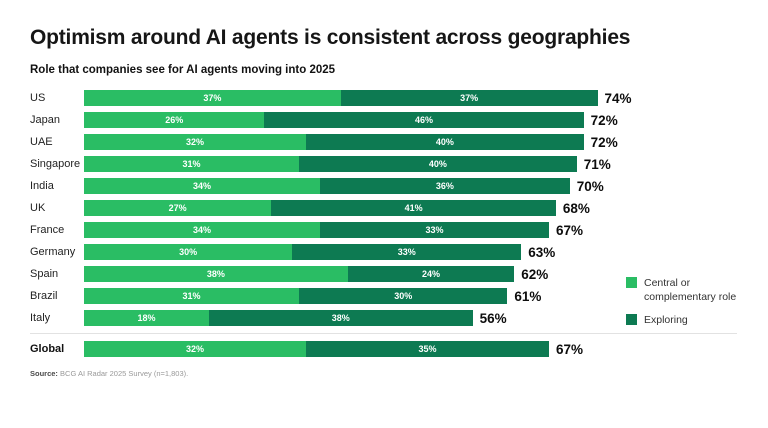 Image resolution: width=768 pixels, height=428 pixels. I want to click on source-text: BCG AI Radar 2025 Survey (n=1,803)., so click(123, 374).